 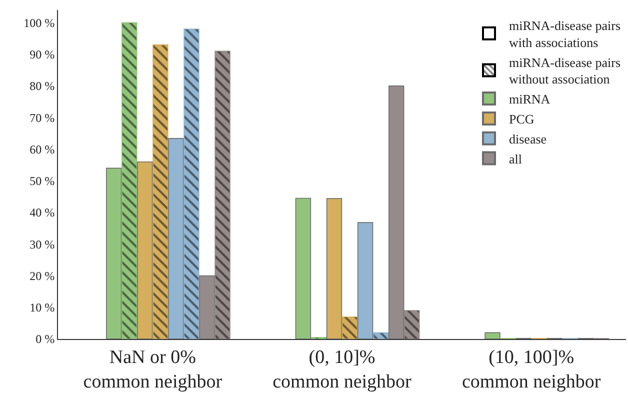 What do you see at coordinates (530, 99) in the screenshot?
I see `legend-label: miRNA` at bounding box center [530, 99].